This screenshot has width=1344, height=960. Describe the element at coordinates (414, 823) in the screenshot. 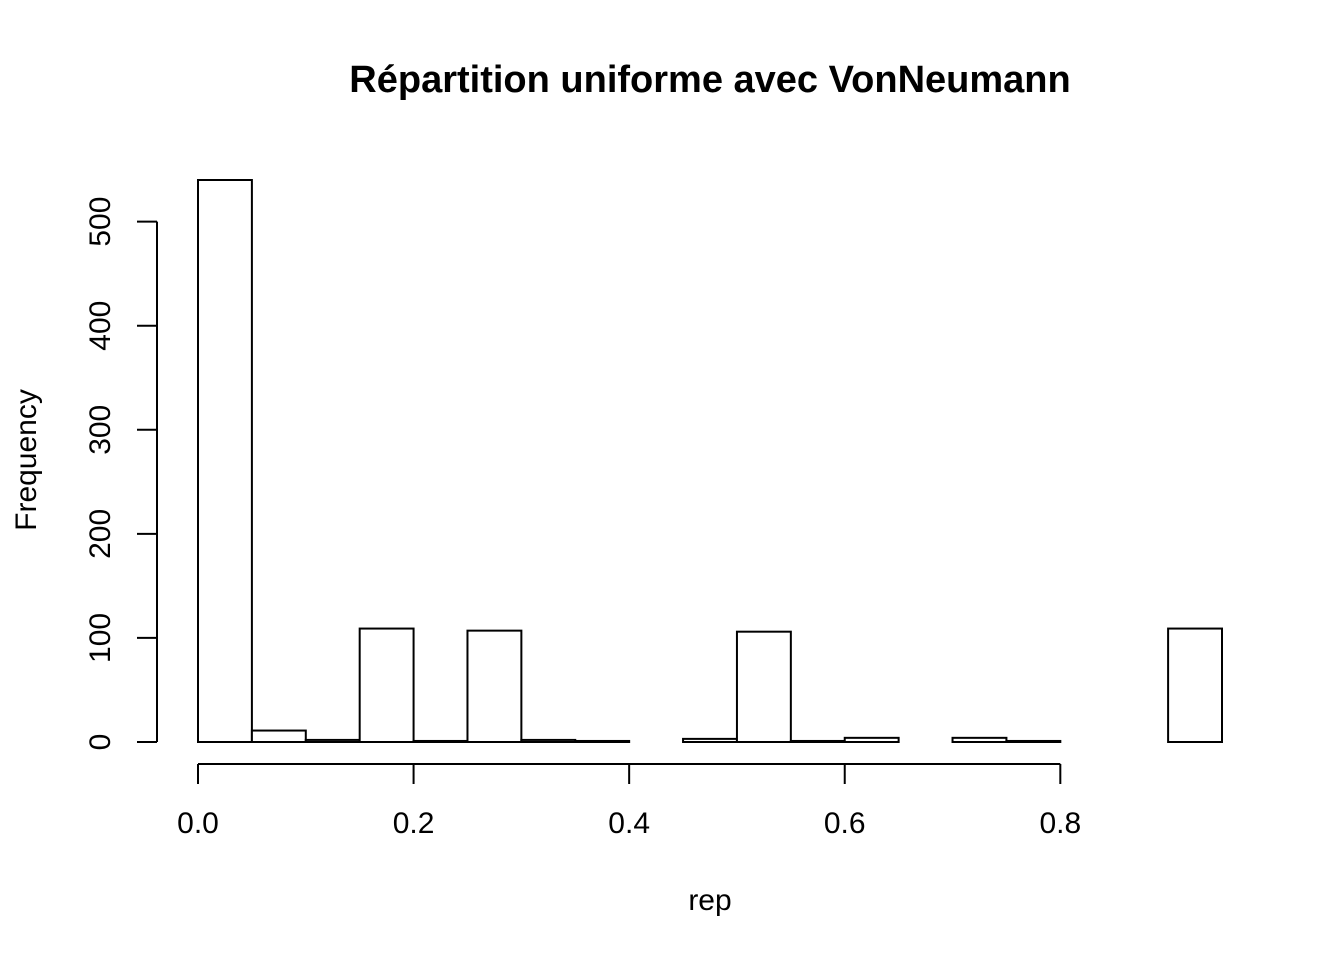

I see `x-tick-label: 0.2` at that location.